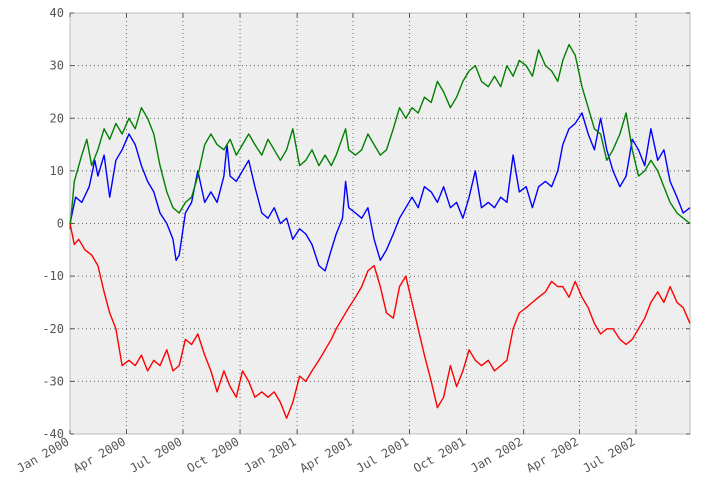 This screenshot has height=495, width=701. I want to click on x-tick-label: Jul 2000, so click(155, 454).